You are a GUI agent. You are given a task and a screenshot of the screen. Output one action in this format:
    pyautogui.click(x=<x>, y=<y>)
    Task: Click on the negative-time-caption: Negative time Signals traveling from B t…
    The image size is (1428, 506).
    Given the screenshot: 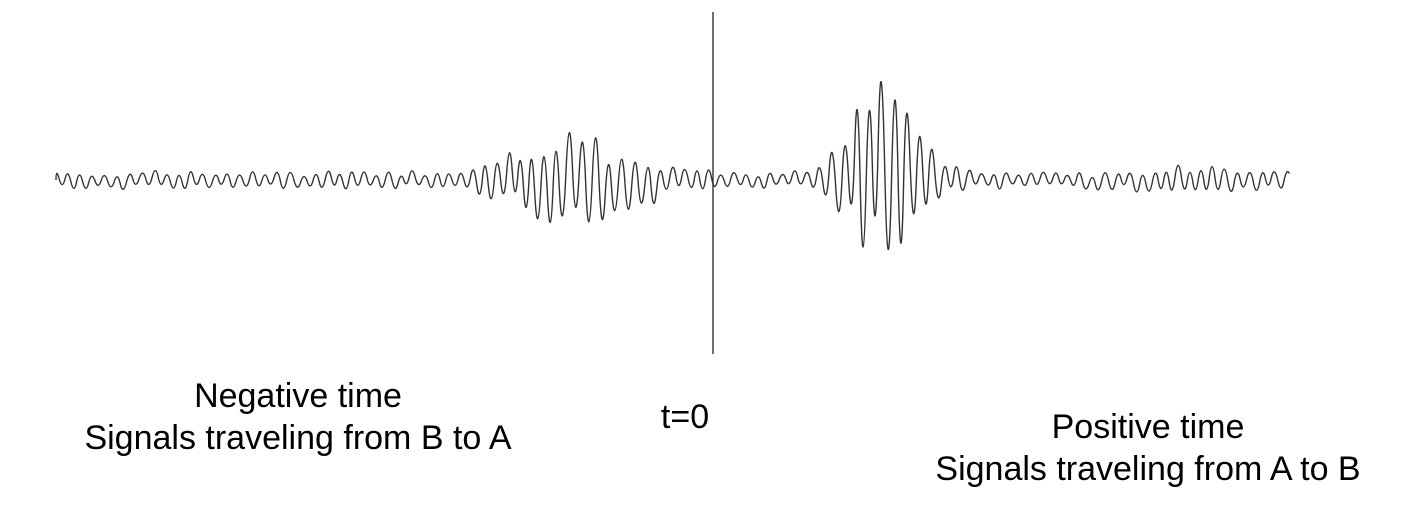 What is the action you would take?
    pyautogui.click(x=298, y=417)
    